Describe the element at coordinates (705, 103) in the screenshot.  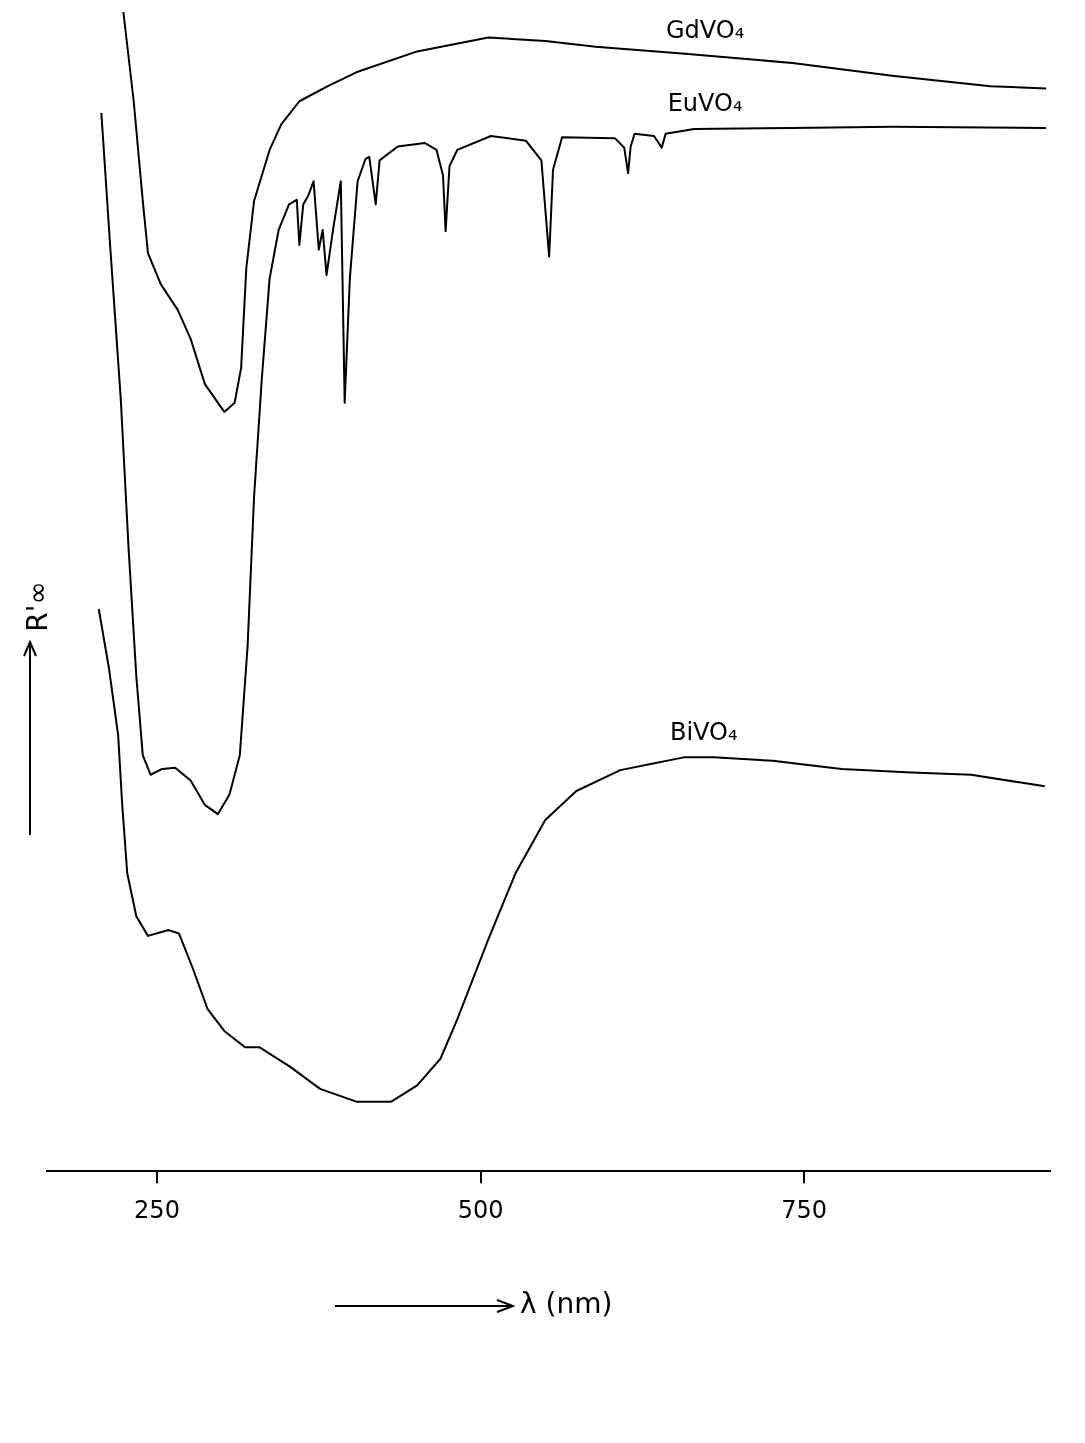
I see `series-label: EuVO₄` at that location.